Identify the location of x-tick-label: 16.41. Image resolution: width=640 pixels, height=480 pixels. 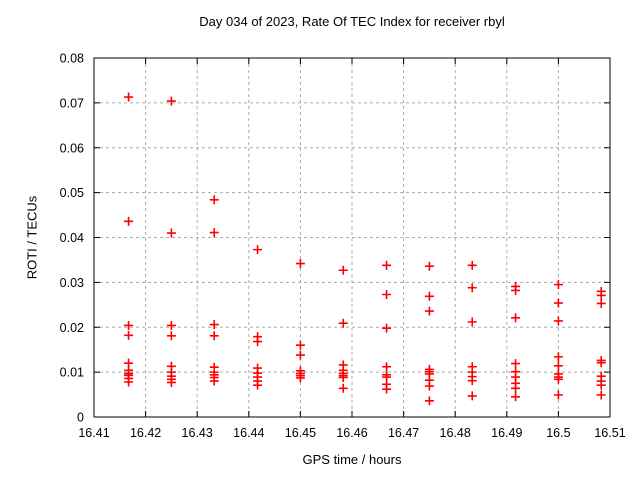
(93, 433).